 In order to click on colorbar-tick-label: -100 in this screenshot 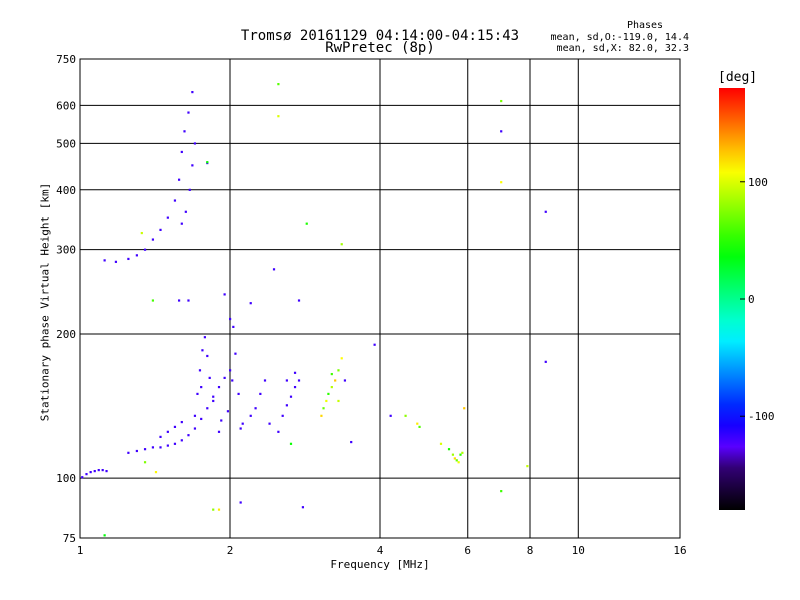, I will do `click(761, 416)`.